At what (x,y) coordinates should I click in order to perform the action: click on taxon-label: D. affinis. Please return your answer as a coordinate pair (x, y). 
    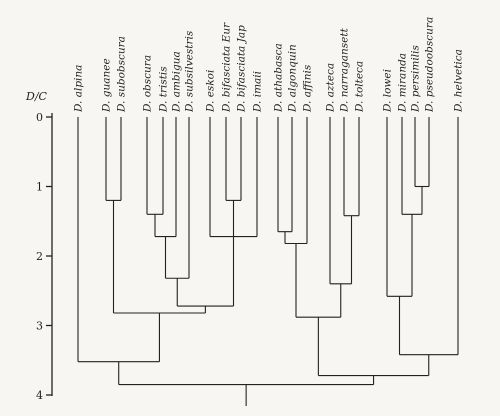
    Looking at the image, I should click on (308, 88).